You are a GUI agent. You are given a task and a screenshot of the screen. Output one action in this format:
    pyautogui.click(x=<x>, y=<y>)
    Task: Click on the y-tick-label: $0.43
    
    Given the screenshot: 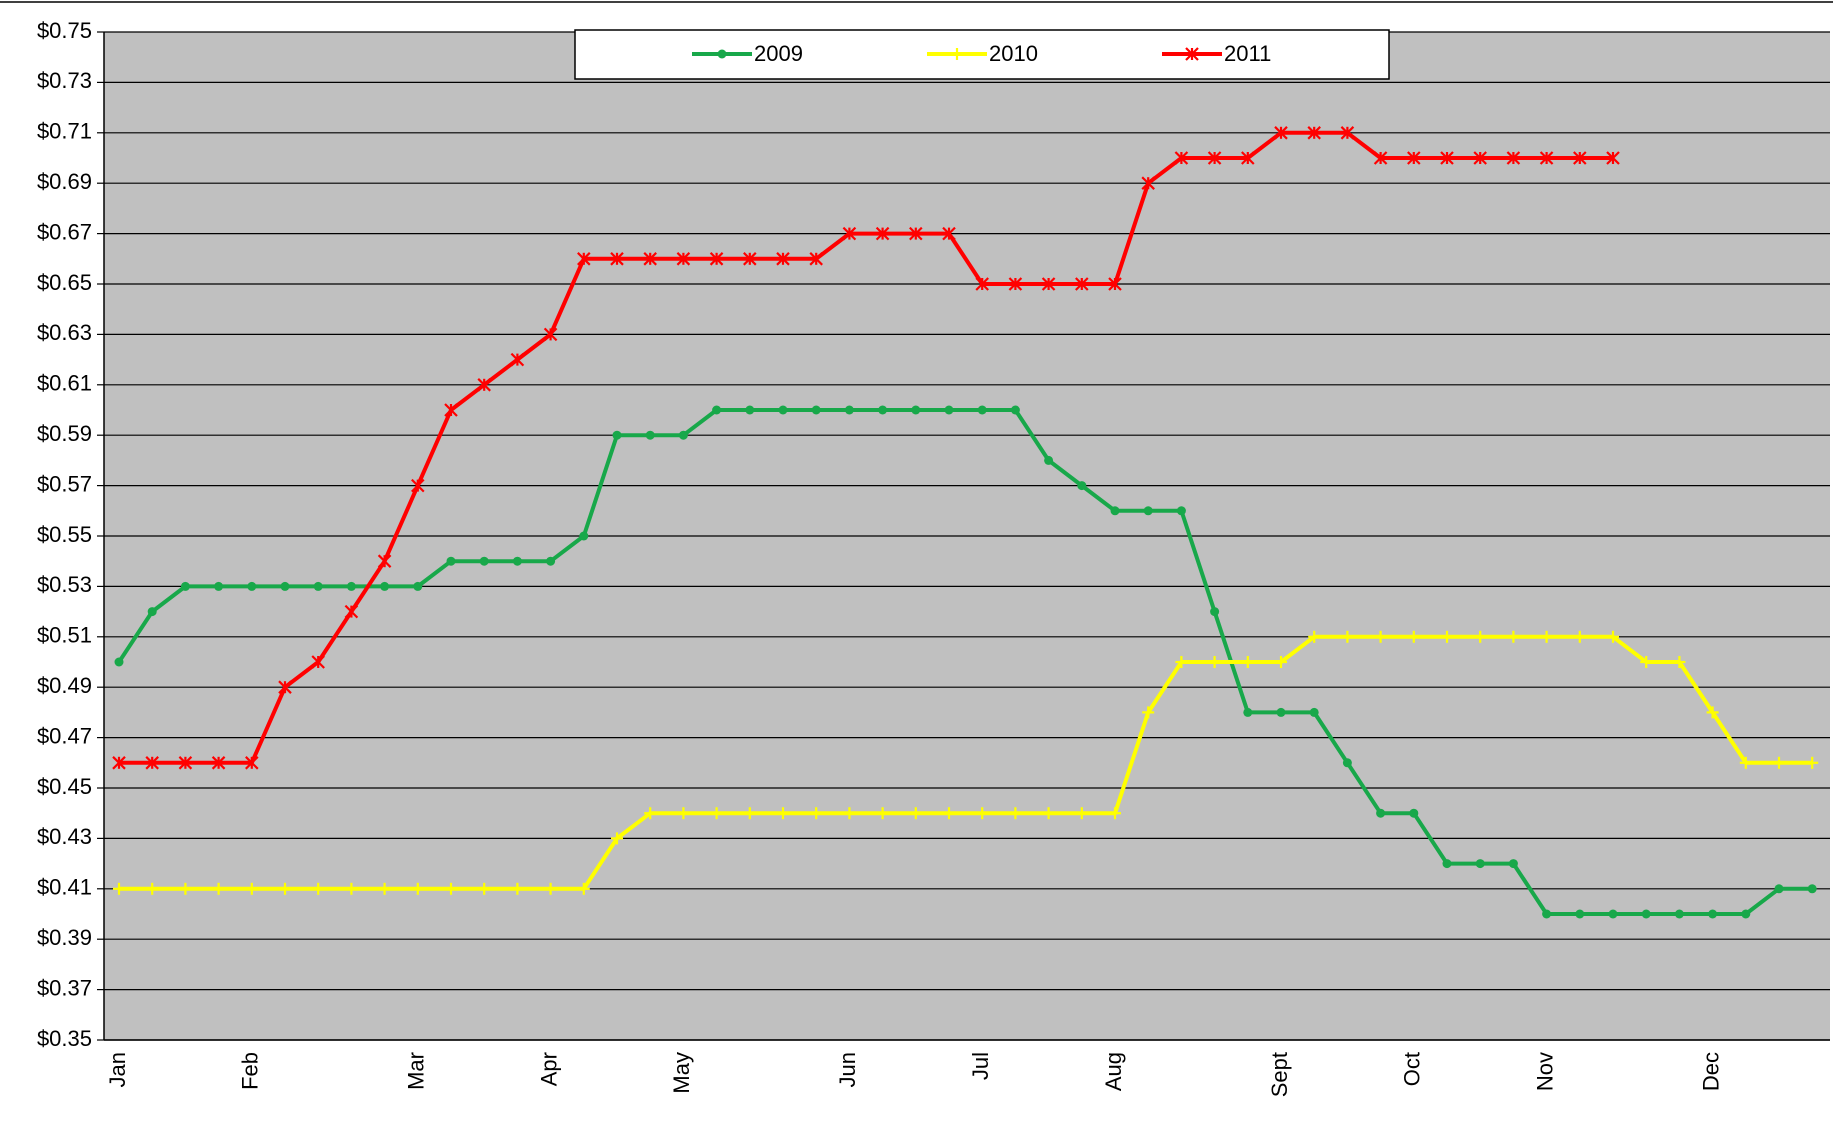 What is the action you would take?
    pyautogui.click(x=64, y=836)
    